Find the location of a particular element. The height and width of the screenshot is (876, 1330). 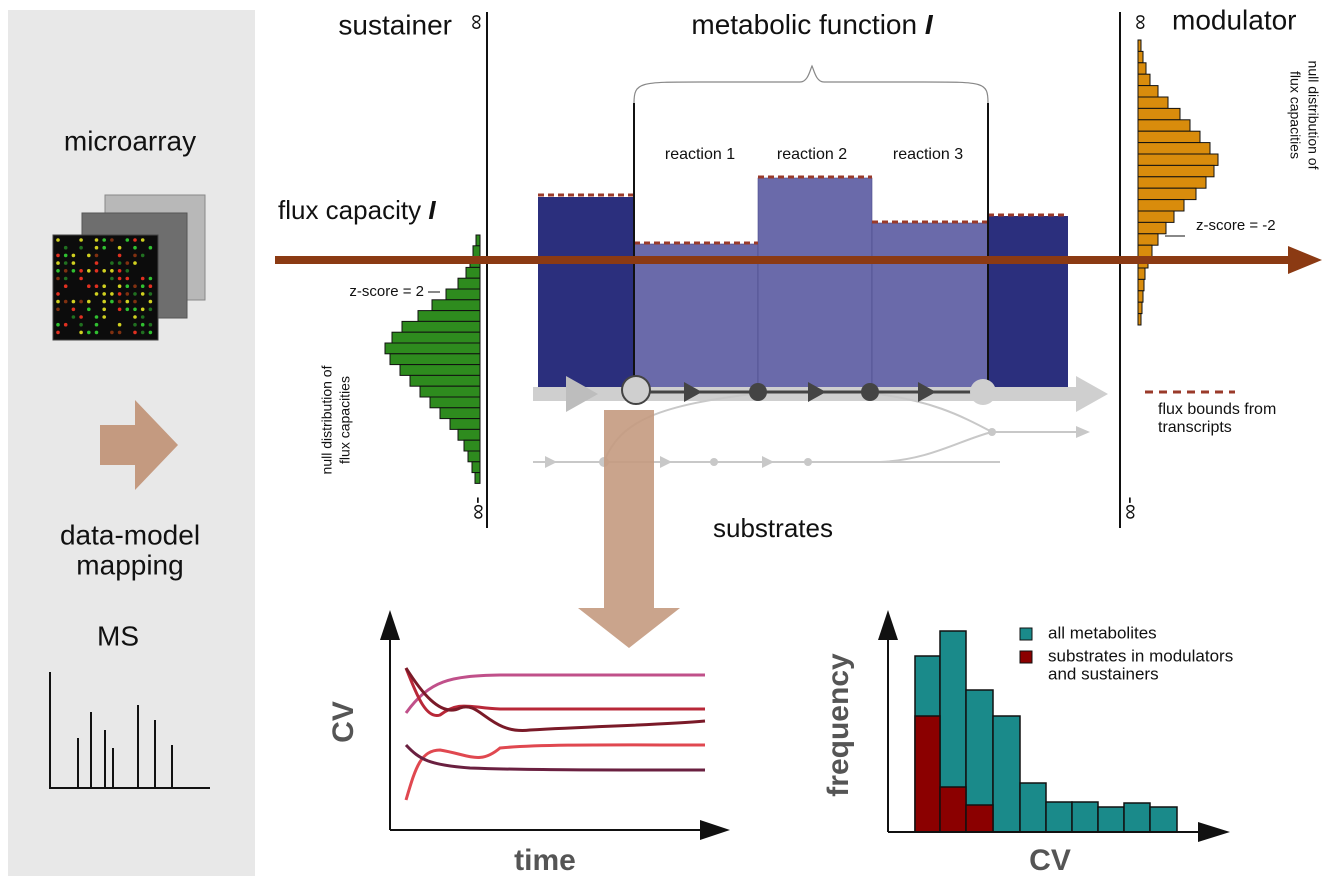

cv-arrowheads is located at coordinates (555, 725).